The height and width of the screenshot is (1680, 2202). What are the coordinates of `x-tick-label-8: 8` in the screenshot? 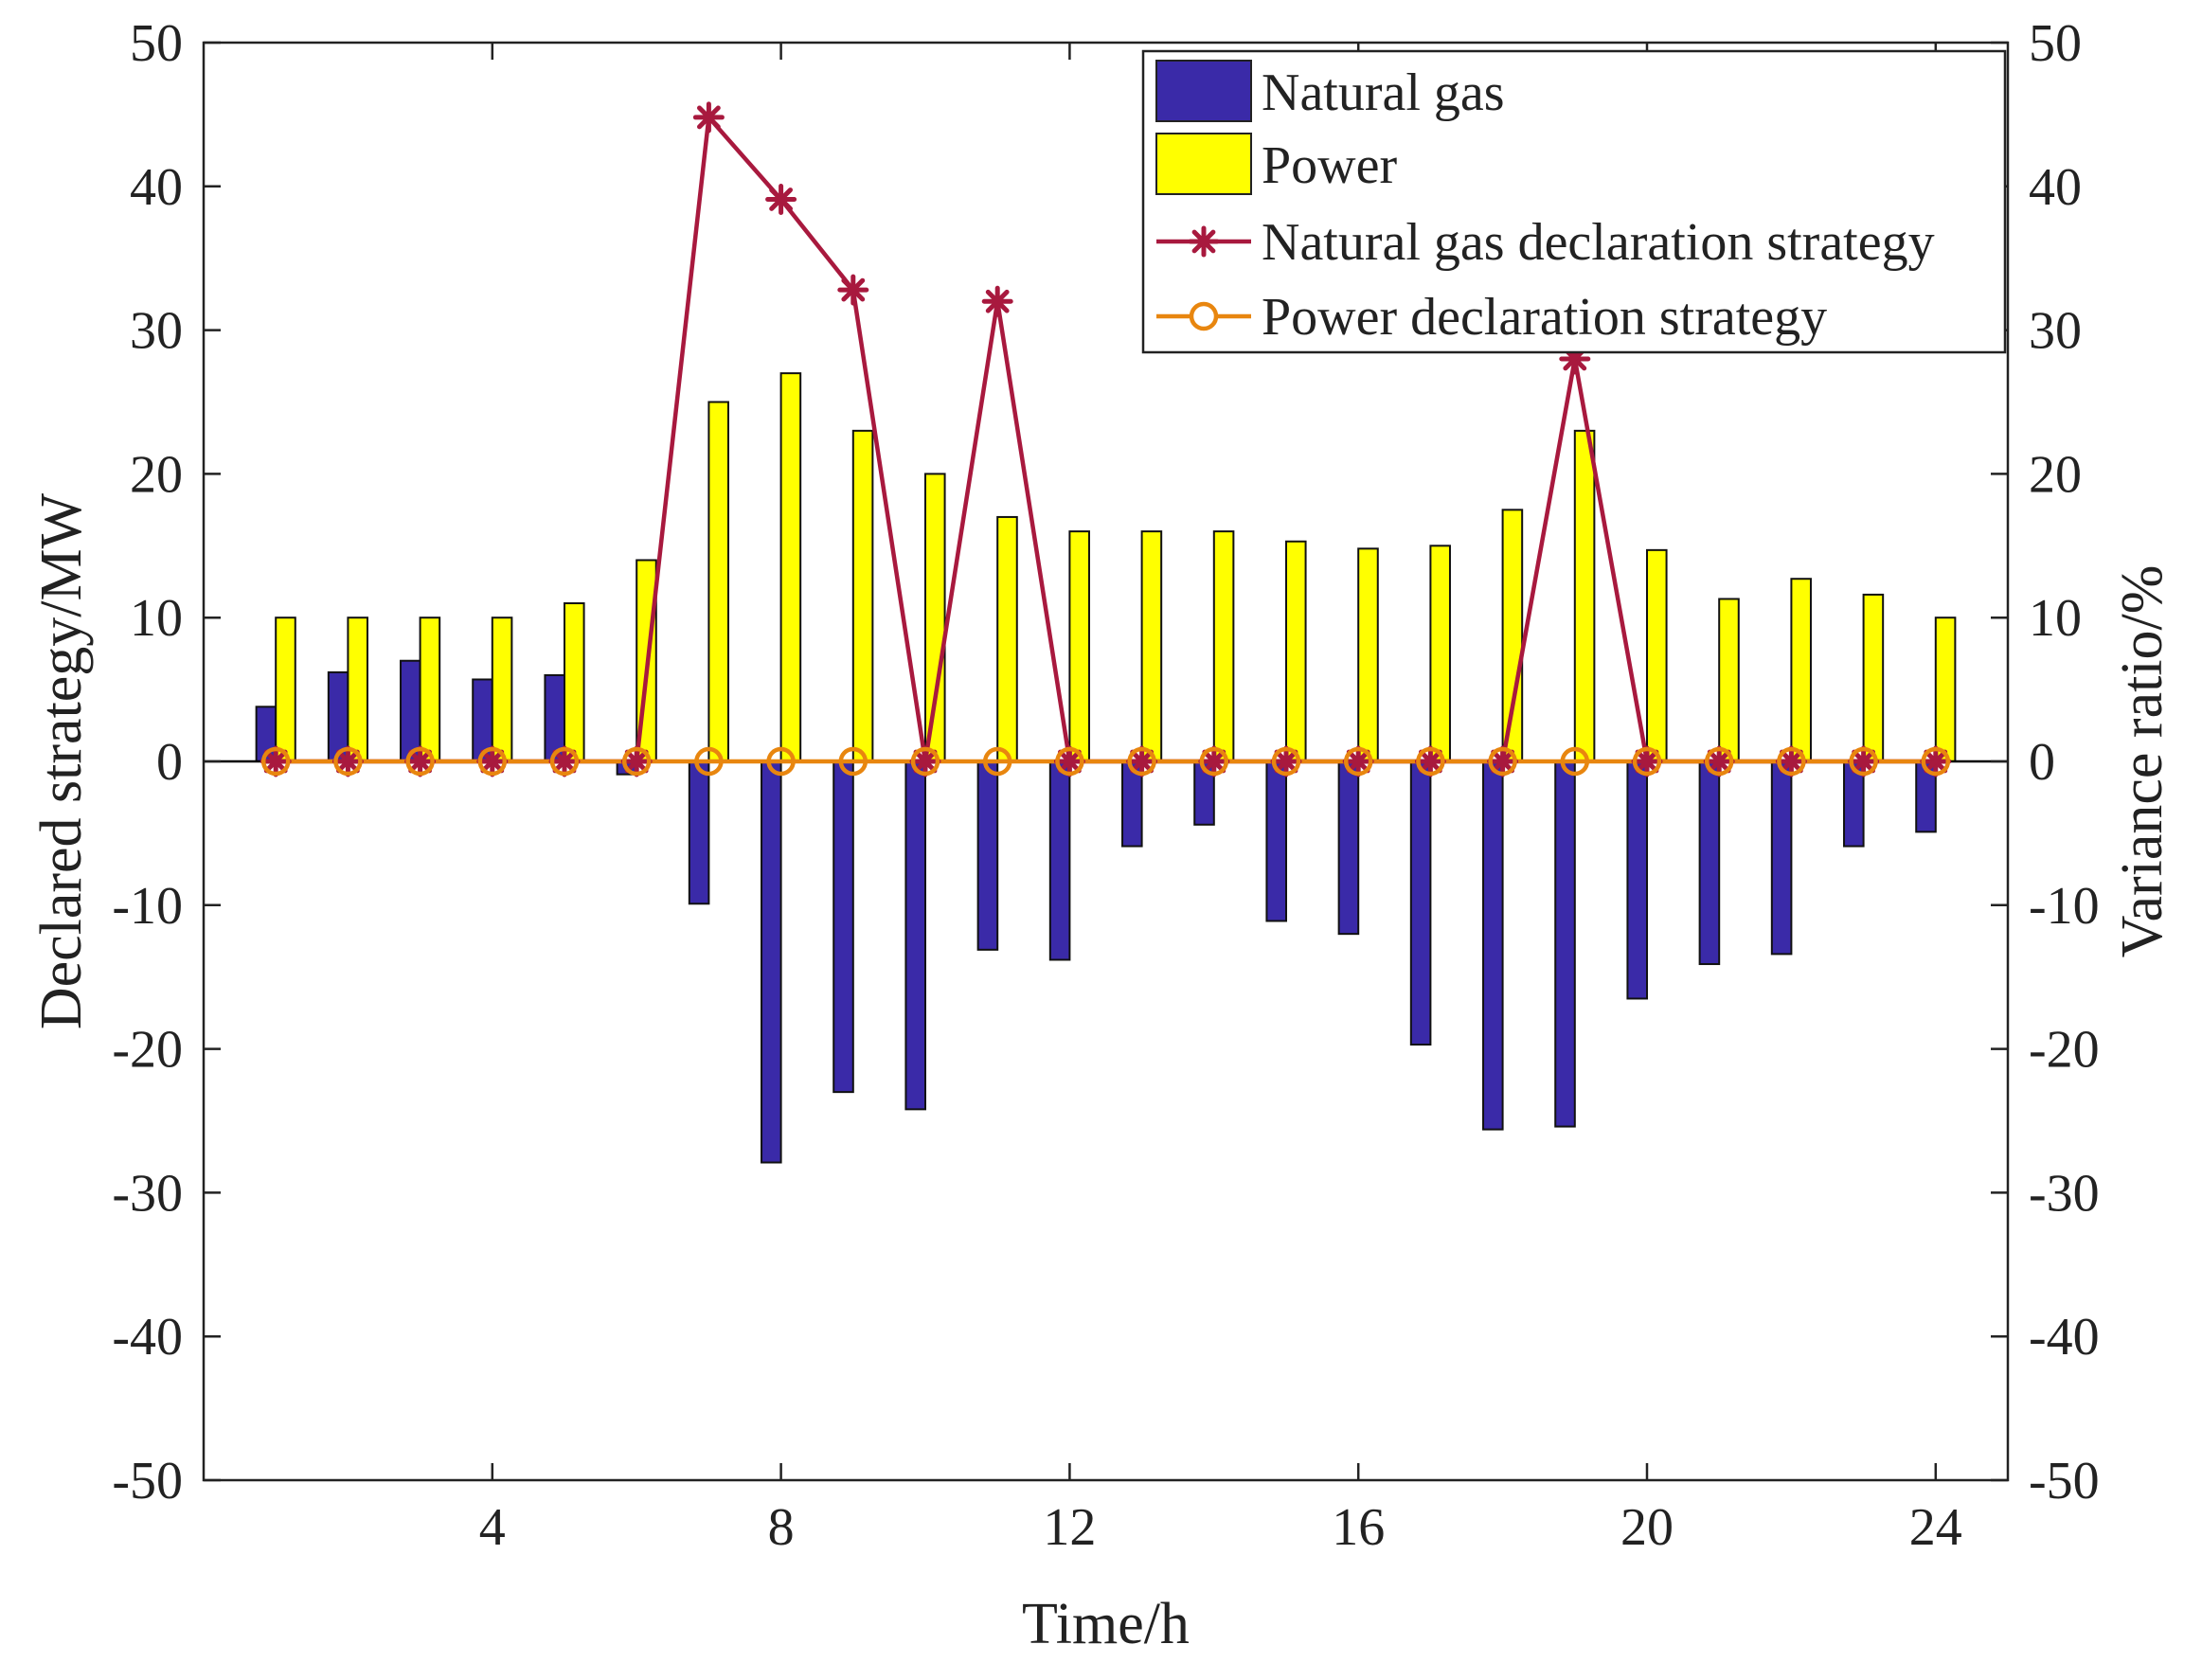 It's located at (782, 1527).